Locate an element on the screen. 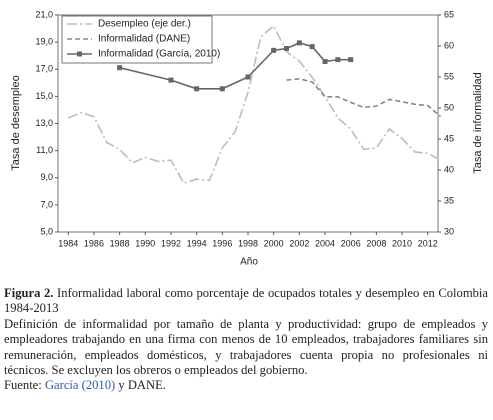  source-label: Fuente: is located at coordinates (23, 385).